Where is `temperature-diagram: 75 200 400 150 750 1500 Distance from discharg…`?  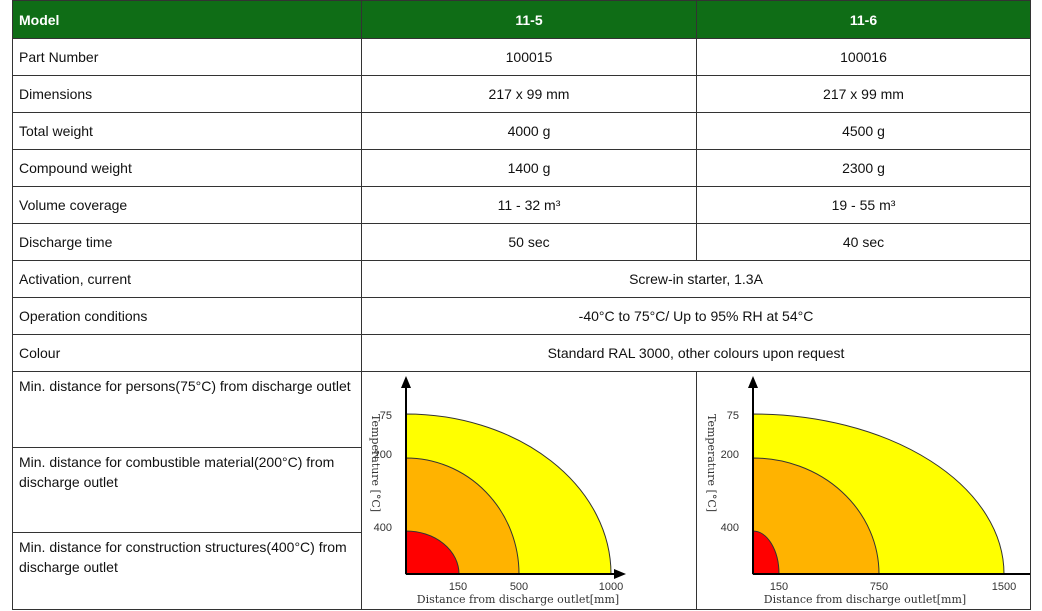
temperature-diagram: 75 200 400 150 750 1500 Distance from discharg… is located at coordinates (867, 491).